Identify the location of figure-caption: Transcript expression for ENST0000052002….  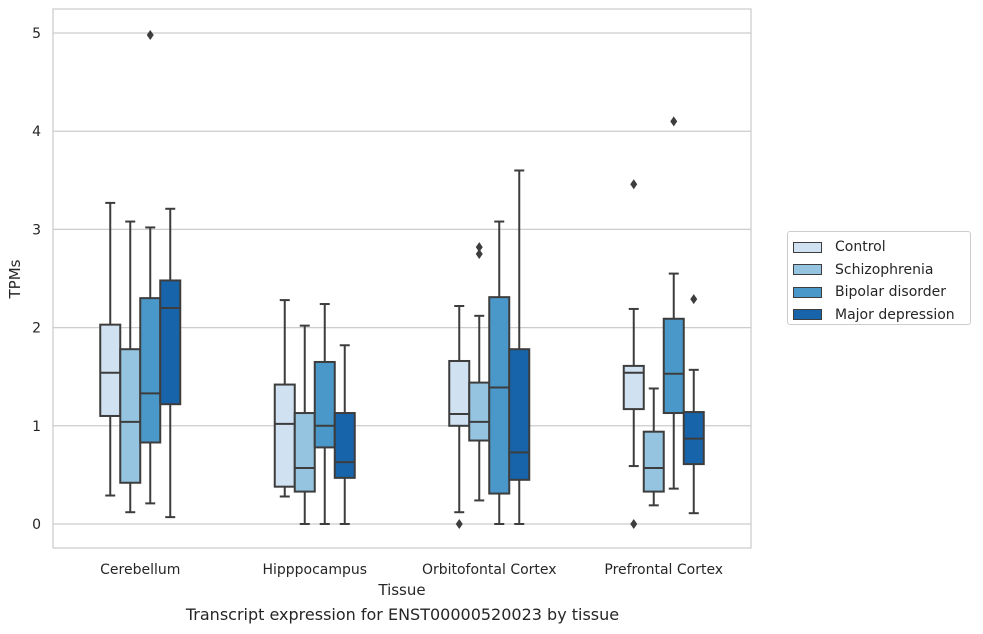
(402, 614).